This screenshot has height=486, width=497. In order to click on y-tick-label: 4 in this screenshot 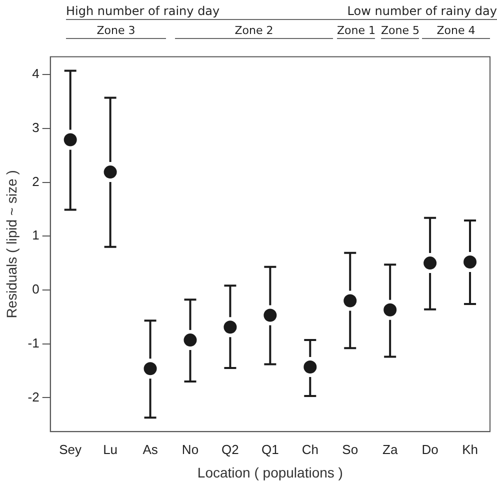, I will do `click(36, 74)`.